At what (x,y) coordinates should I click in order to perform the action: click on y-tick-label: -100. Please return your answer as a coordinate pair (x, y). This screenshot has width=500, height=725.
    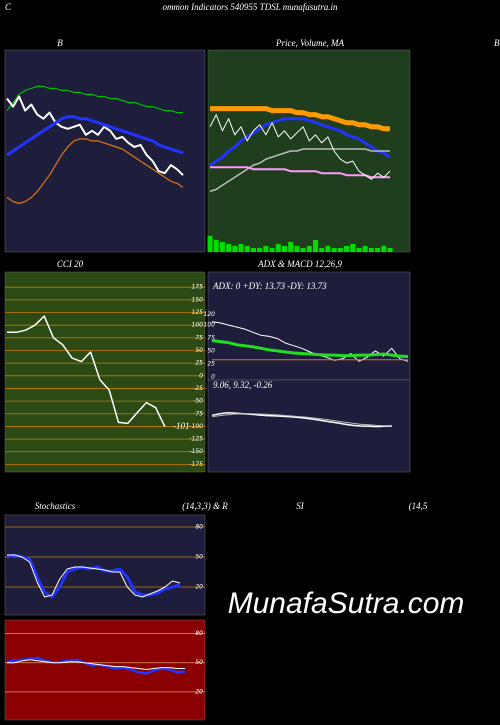
    Looking at the image, I should click on (196, 426).